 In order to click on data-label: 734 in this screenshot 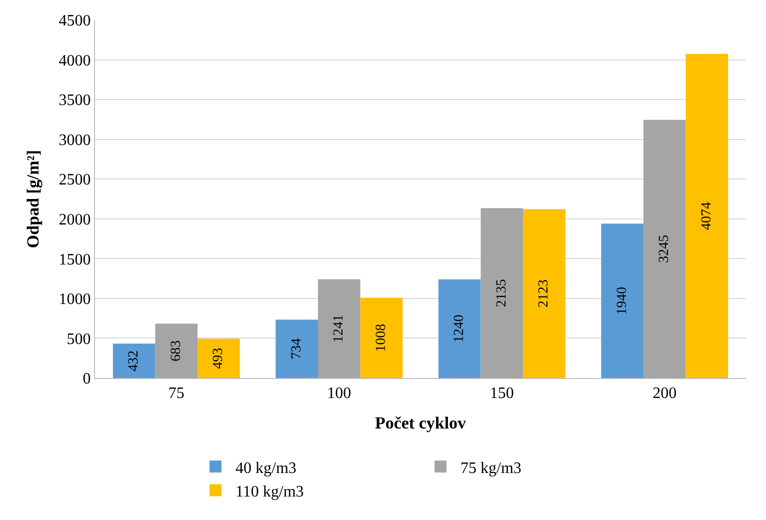, I will do `click(296, 349)`.